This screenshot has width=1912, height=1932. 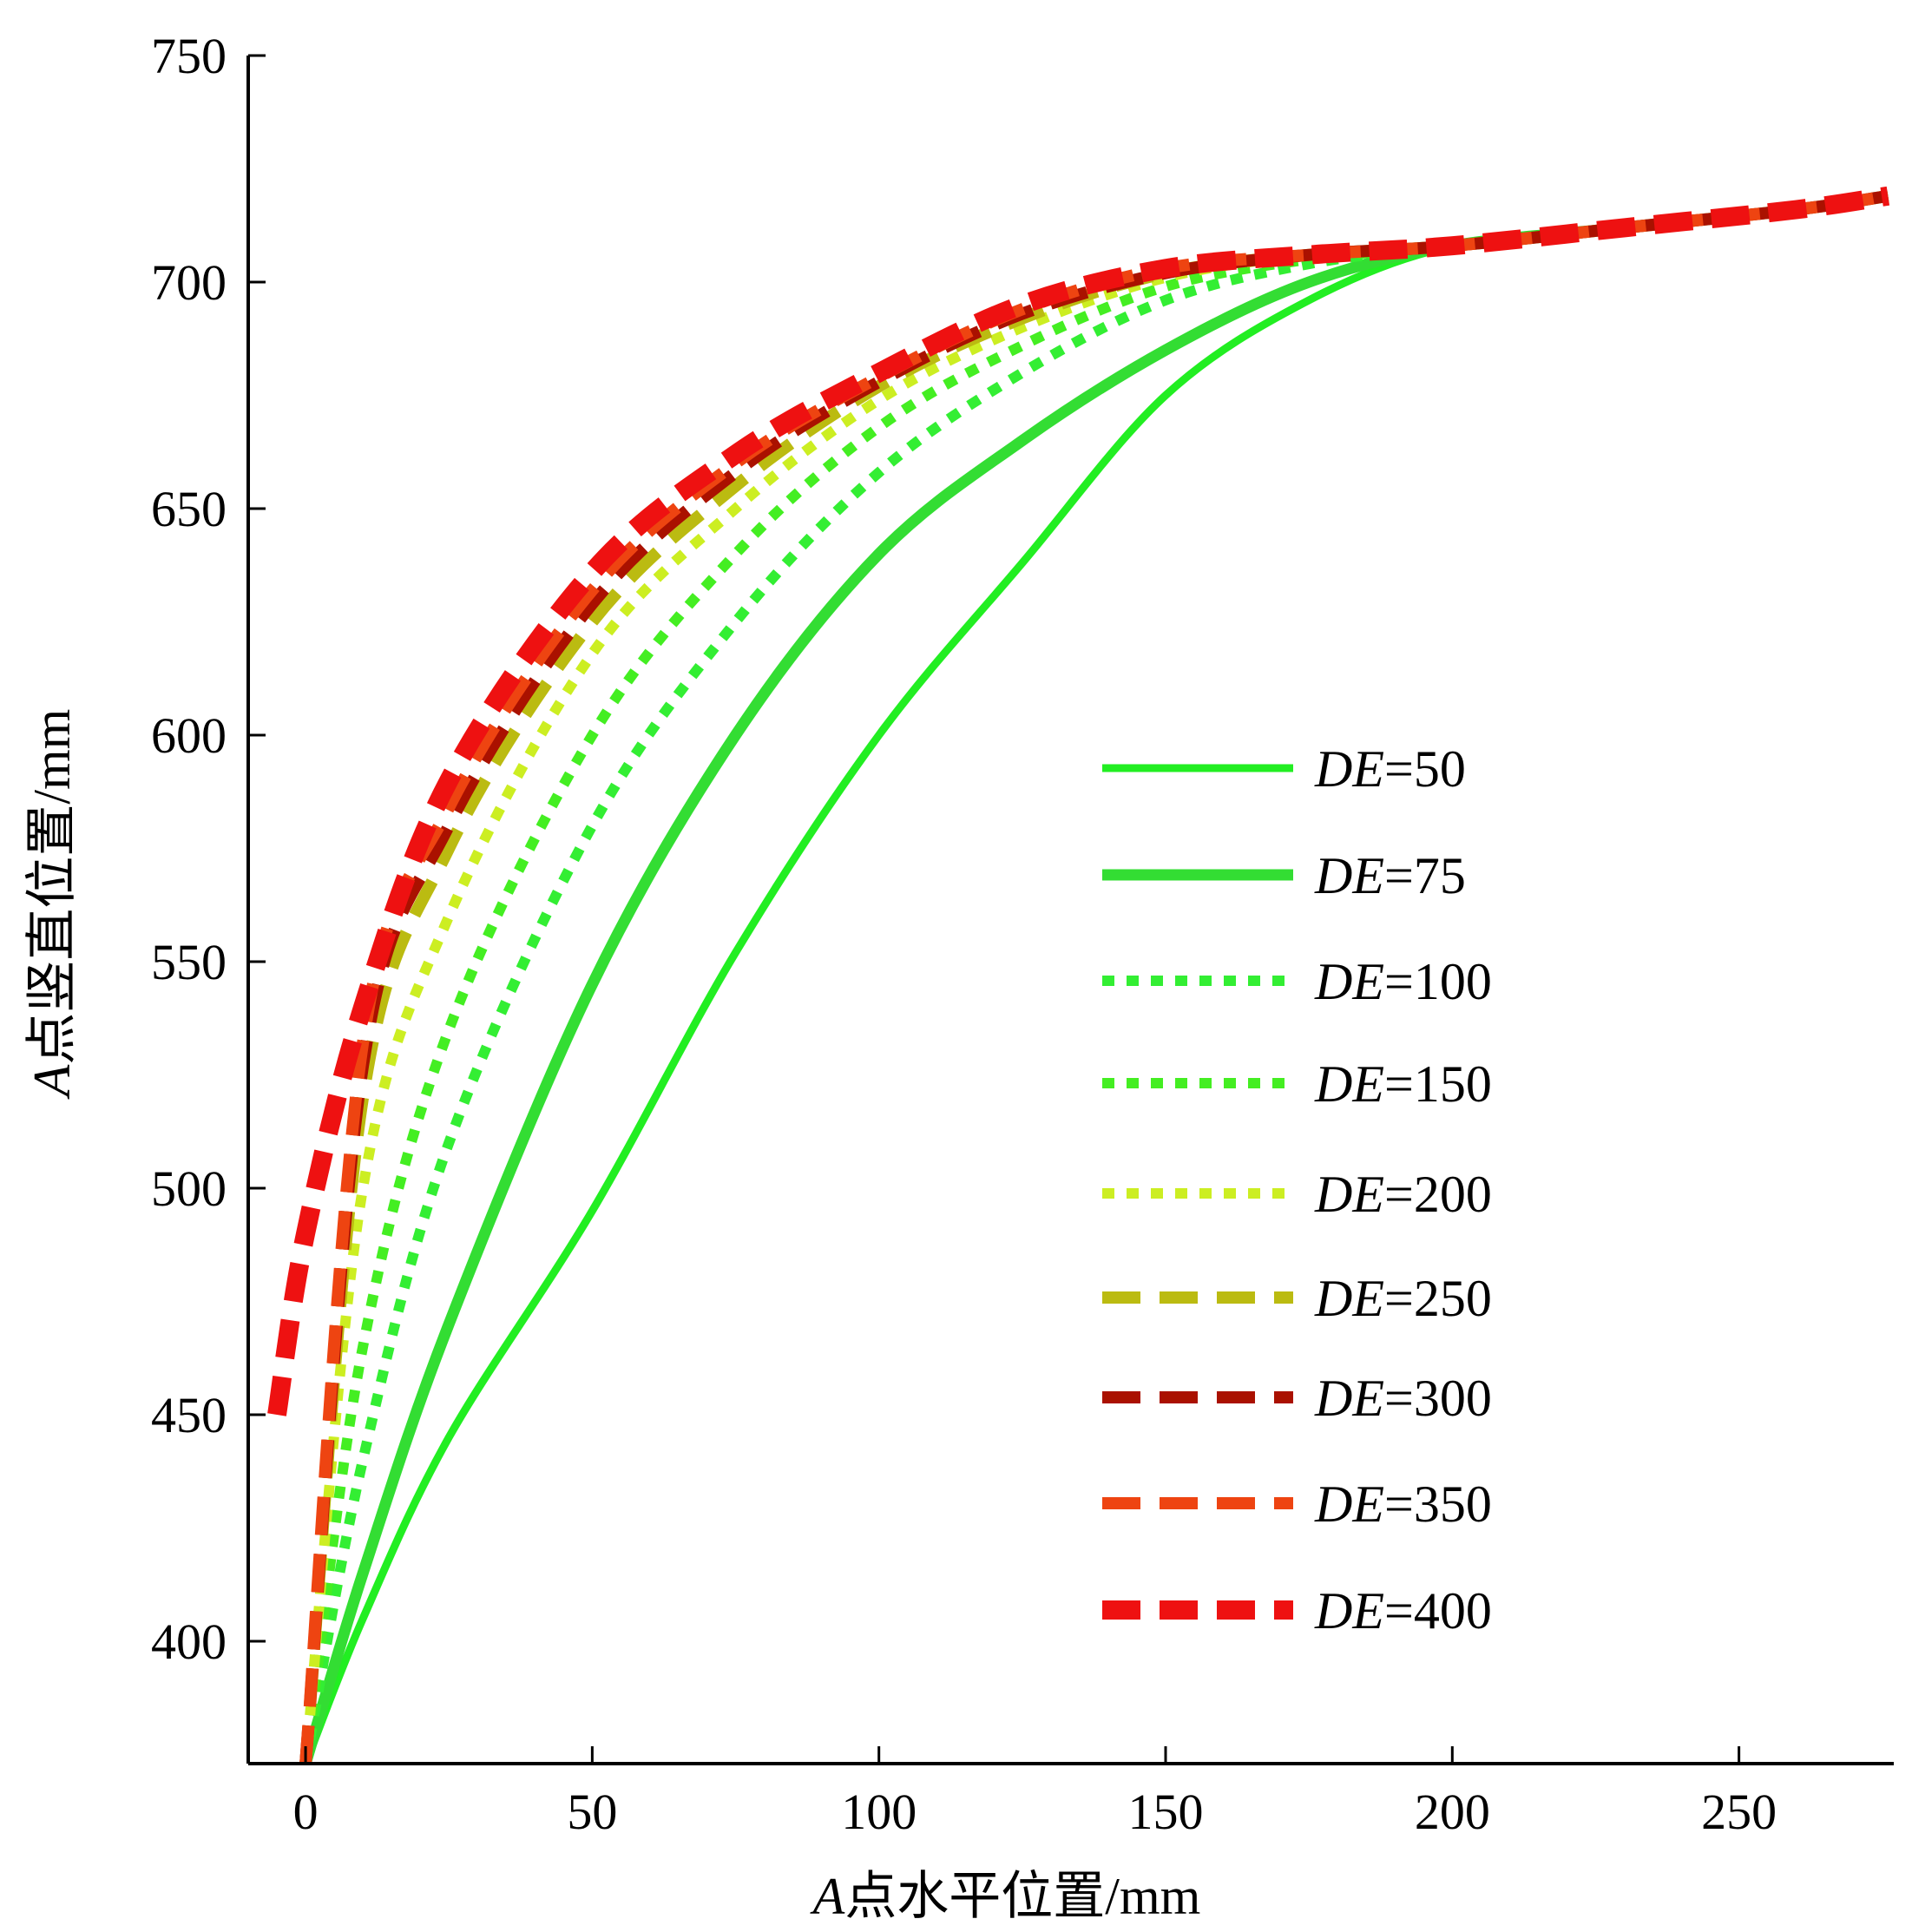 What do you see at coordinates (189, 1188) in the screenshot?
I see `y-tick-label: 500` at bounding box center [189, 1188].